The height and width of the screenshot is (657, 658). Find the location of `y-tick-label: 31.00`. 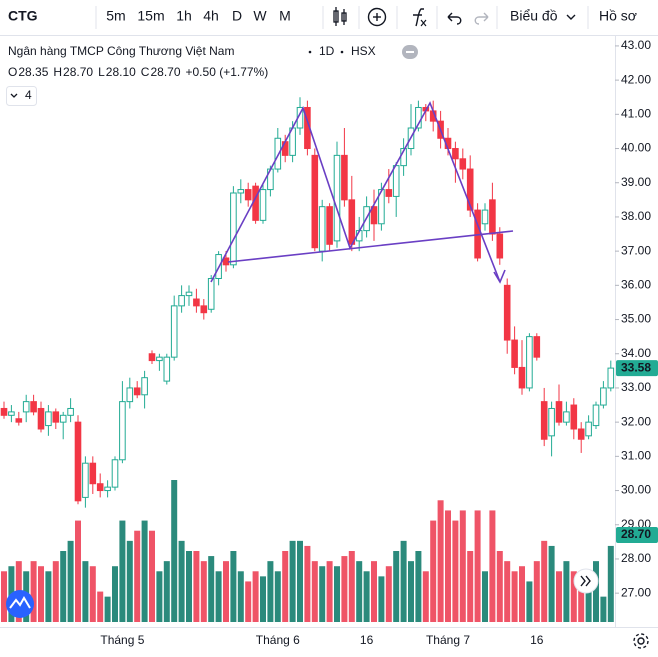

y-tick-label: 31.00 is located at coordinates (636, 456).